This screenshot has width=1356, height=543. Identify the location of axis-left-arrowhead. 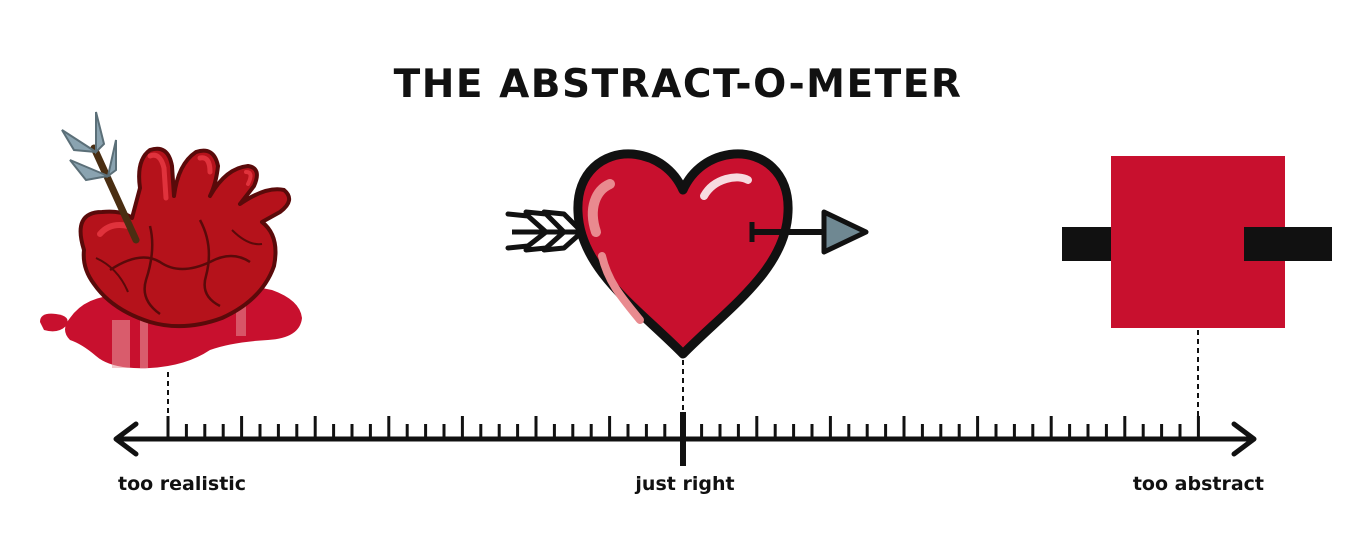
(126, 439).